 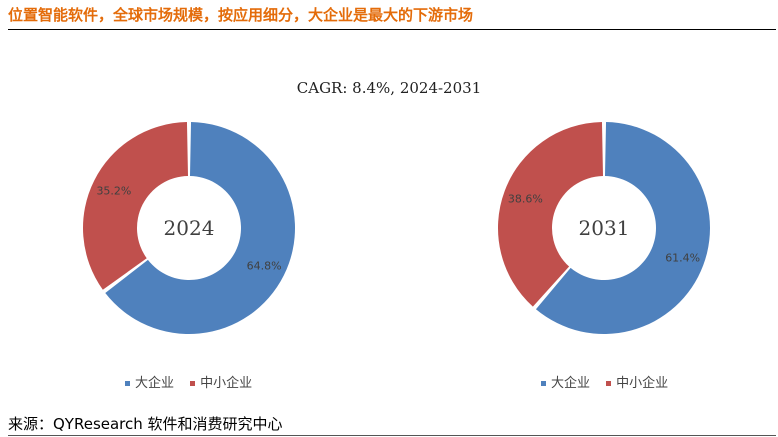 I want to click on data-label: 64.8%, so click(x=264, y=266).